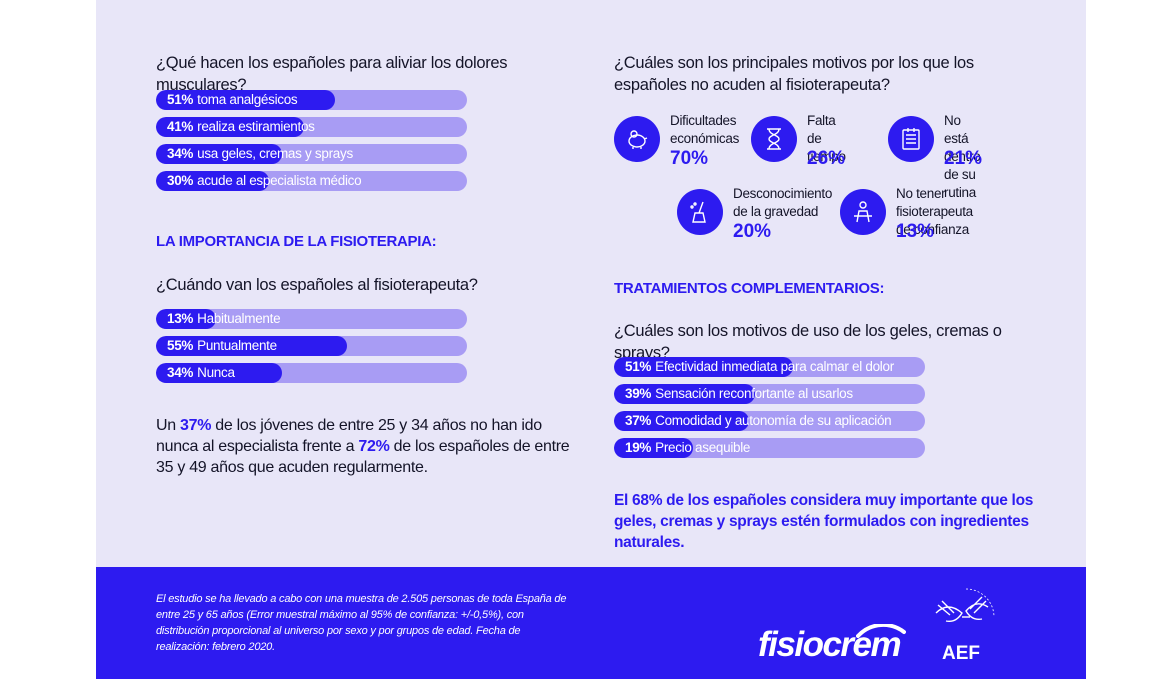 This screenshot has height=679, width=1160. What do you see at coordinates (275, 153) in the screenshot?
I see `bar-text: usa geles, cremas y sprays` at bounding box center [275, 153].